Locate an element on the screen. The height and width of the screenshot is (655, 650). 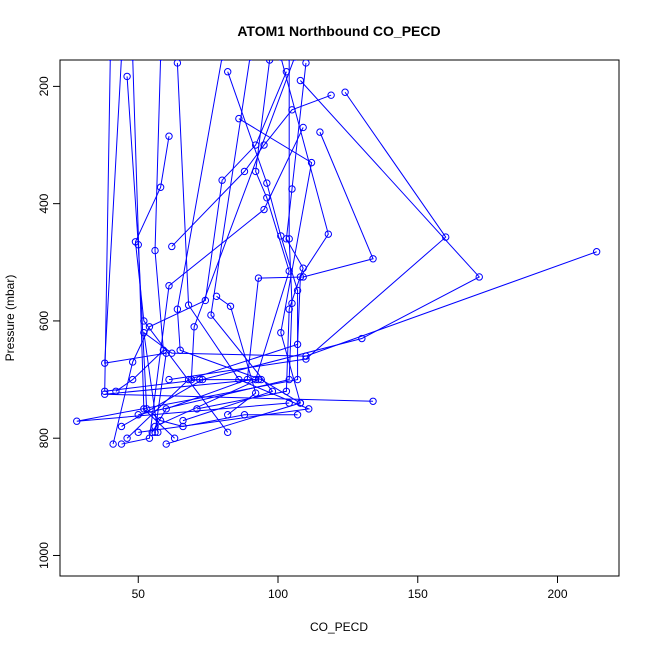
x-tick-label: 100 is located at coordinates (278, 594).